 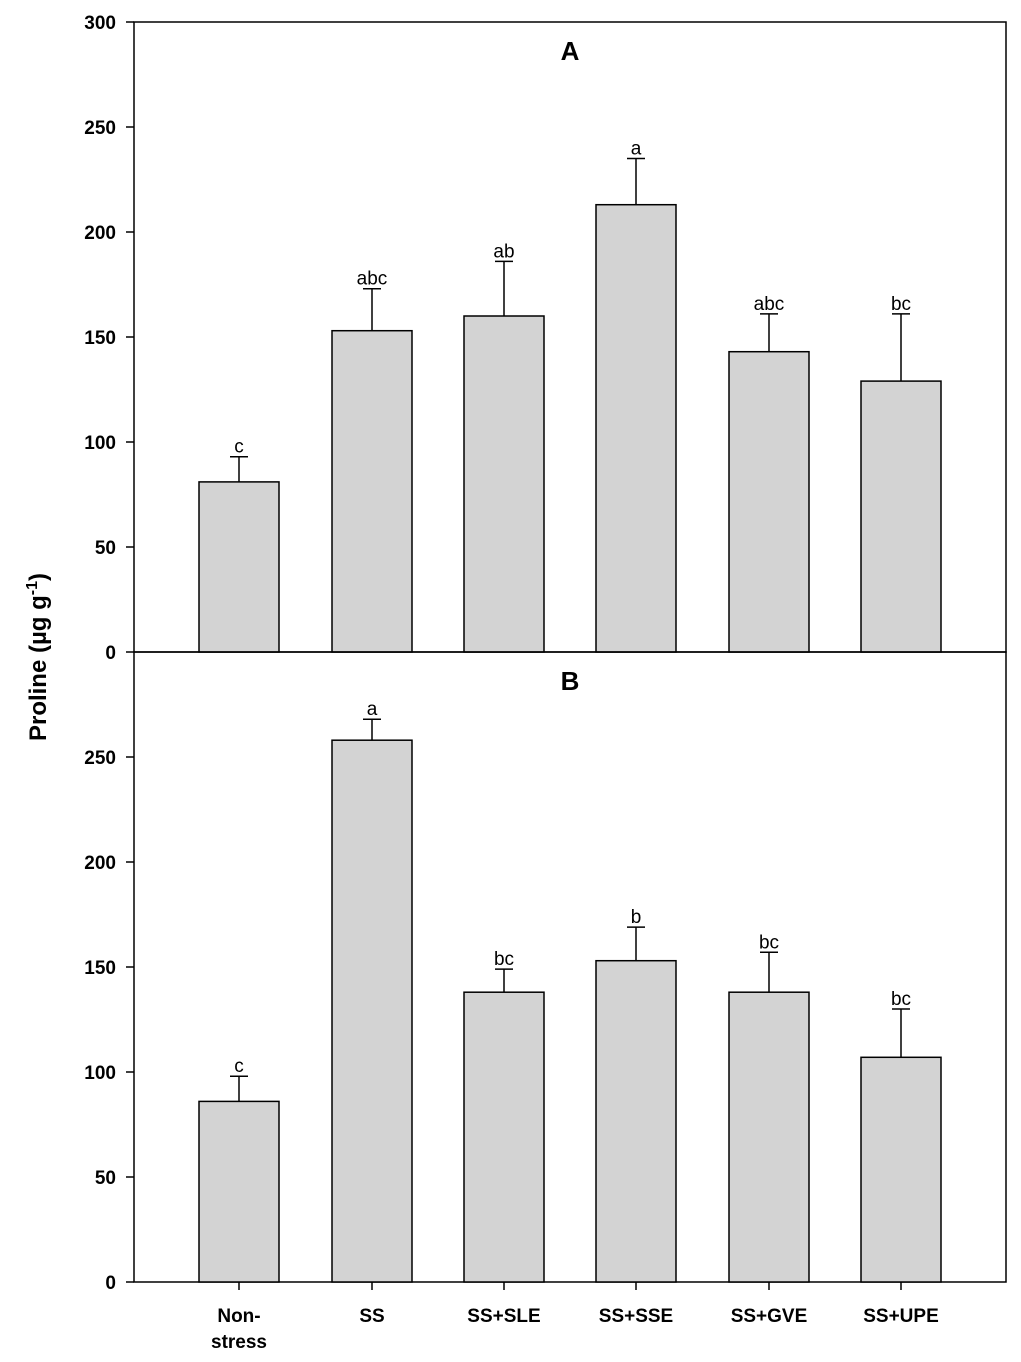 What do you see at coordinates (575, 1317) in the screenshot?
I see `x-category-labels: Non-stress SS SS+SLE SS+SSE SS+GVE SS+UPE` at bounding box center [575, 1317].